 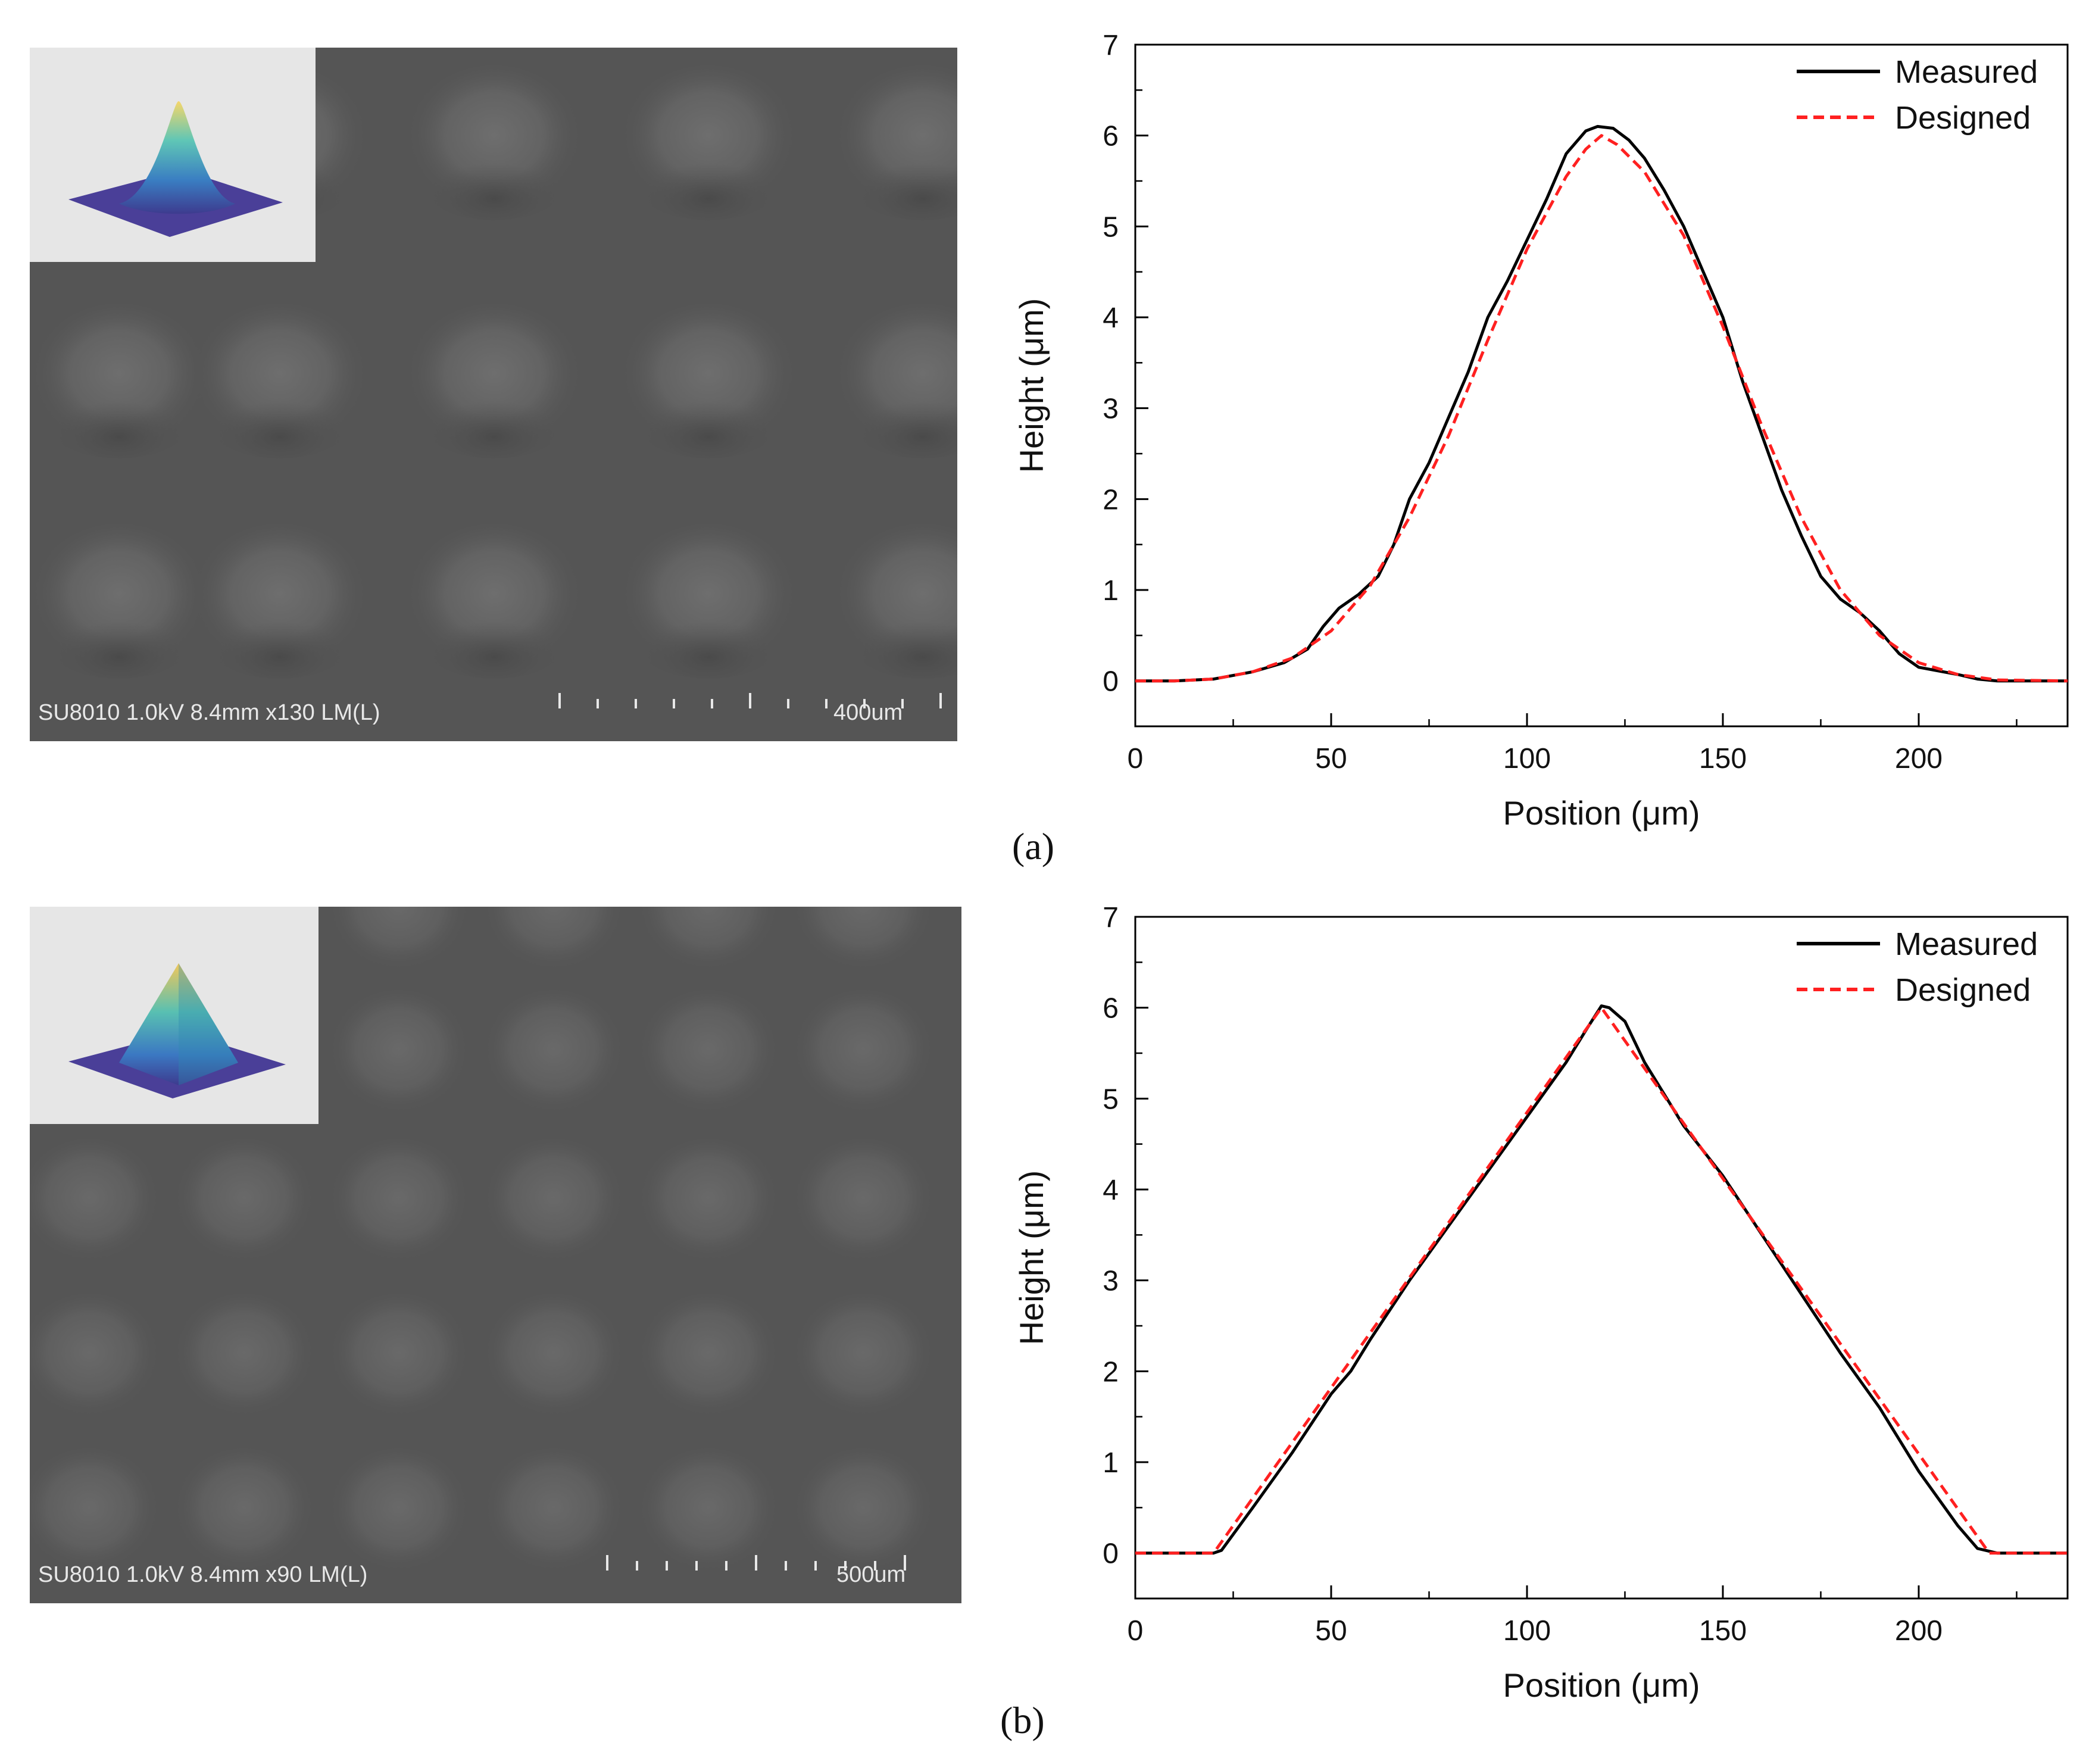 What do you see at coordinates (175, 169) in the screenshot?
I see `gaussian-bump-3d-icon` at bounding box center [175, 169].